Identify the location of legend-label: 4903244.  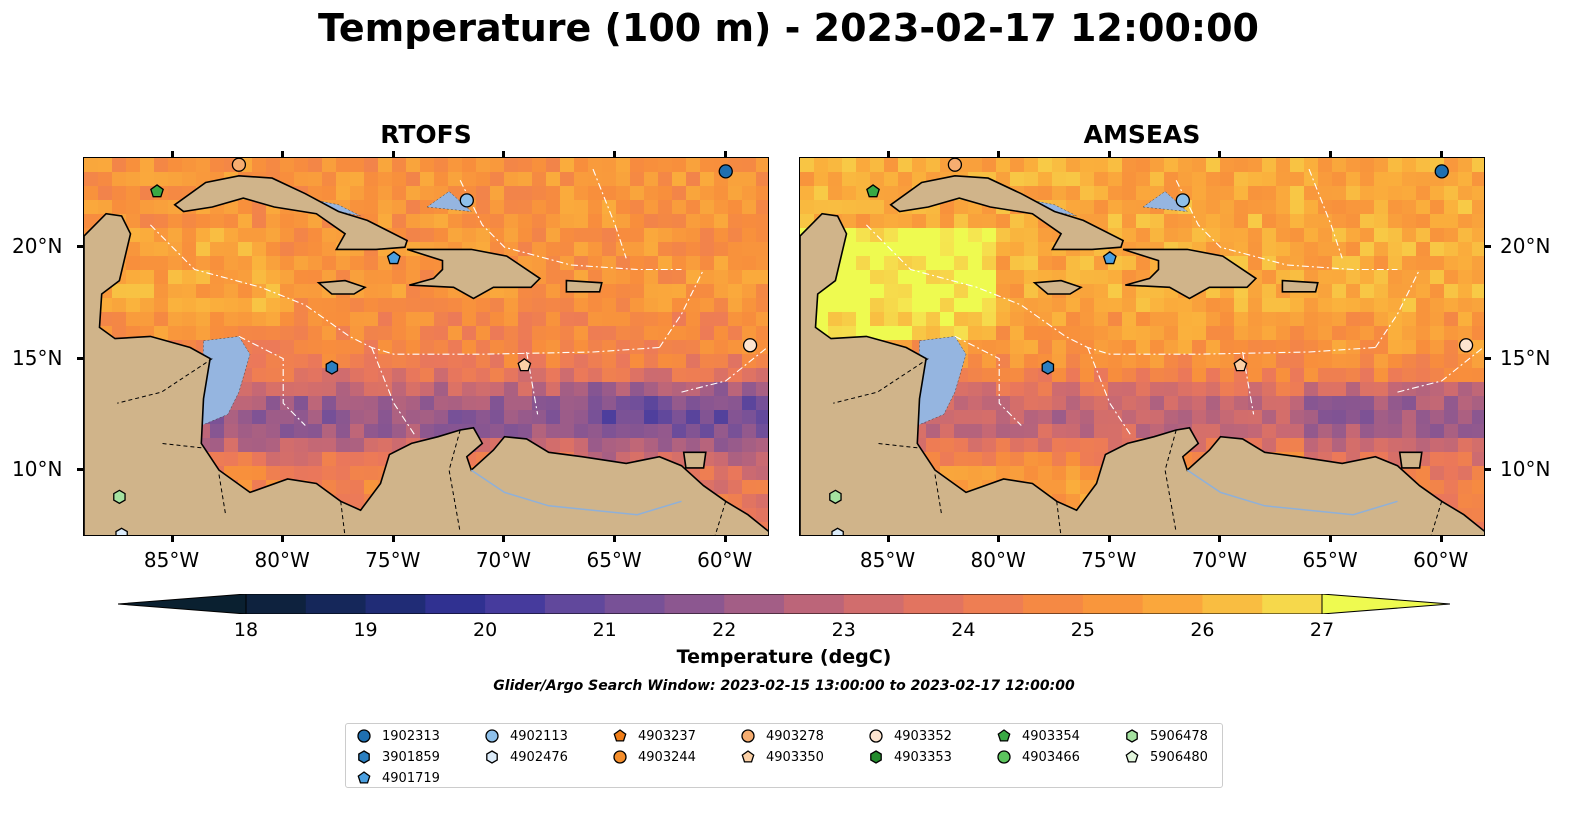
(667, 757).